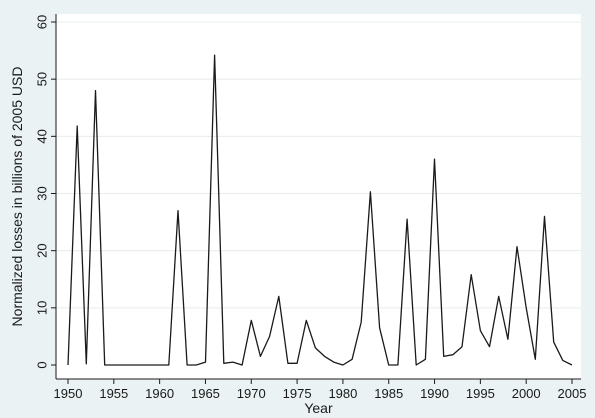 The image size is (595, 418). Describe the element at coordinates (68, 393) in the screenshot. I see `x-tick-label: 1950` at that location.